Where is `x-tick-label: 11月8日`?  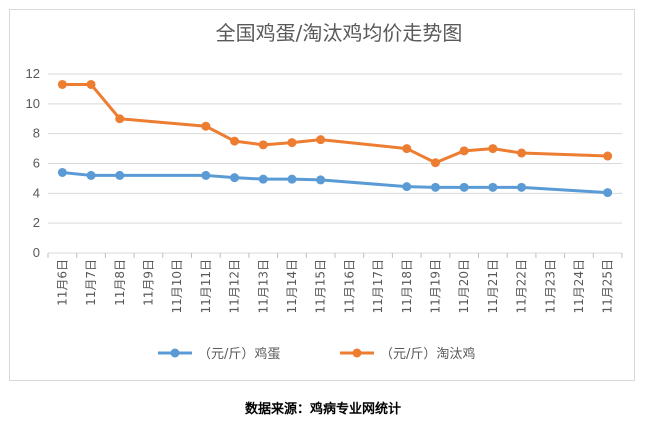
x-tick-label: 11月8日 is located at coordinates (120, 282).